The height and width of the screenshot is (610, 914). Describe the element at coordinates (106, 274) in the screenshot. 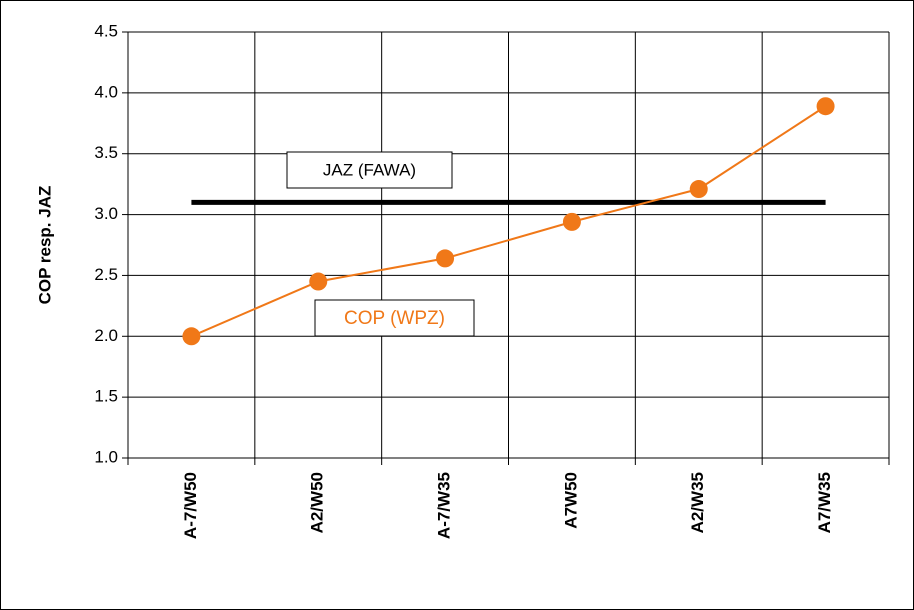

I see `y-tick-label: 2.5` at that location.